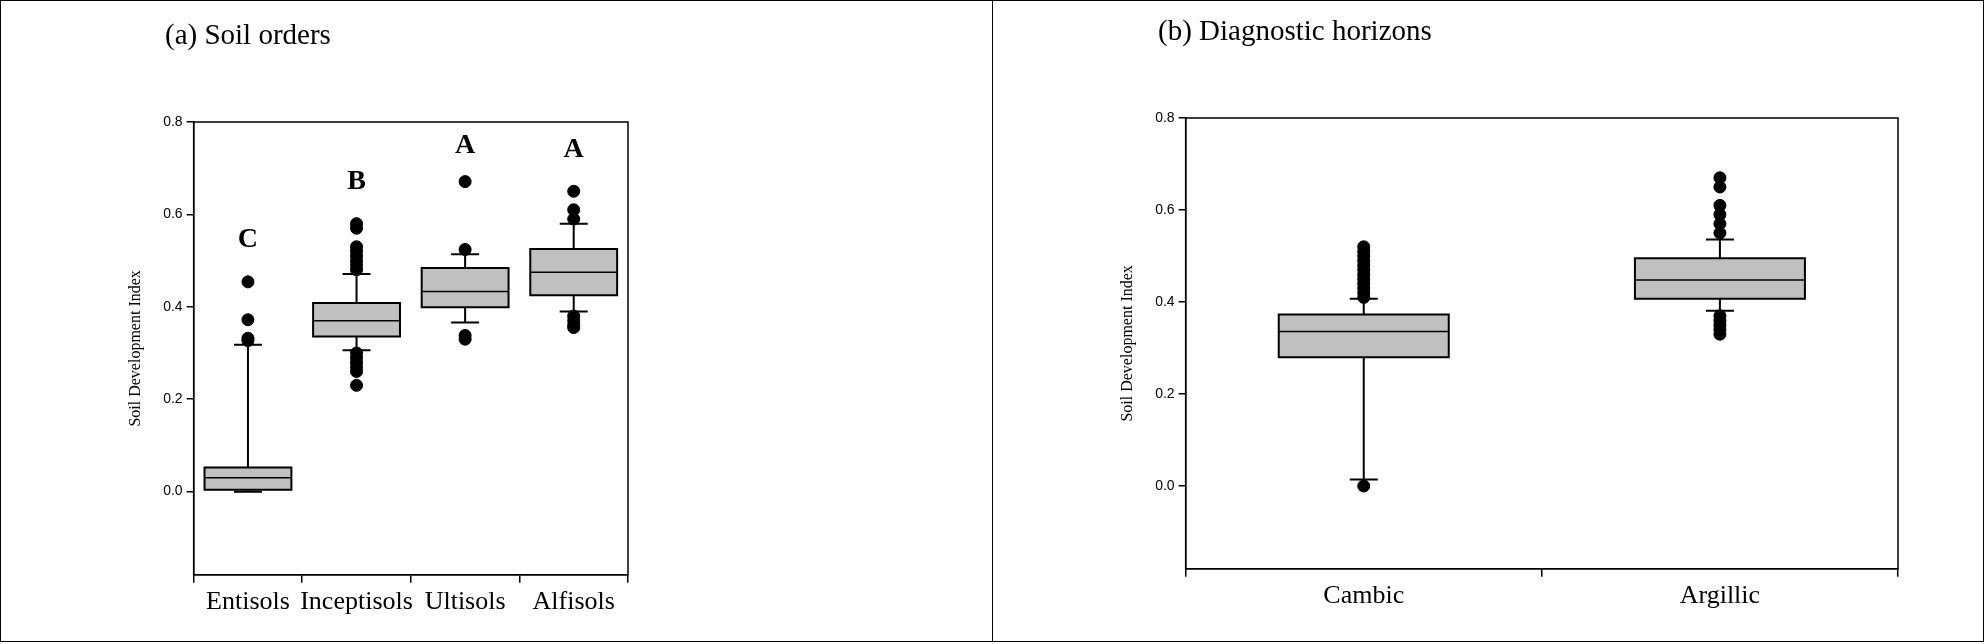 Image resolution: width=1984 pixels, height=644 pixels. I want to click on chart-title: (b) Diagnostic horizons, so click(1295, 30).